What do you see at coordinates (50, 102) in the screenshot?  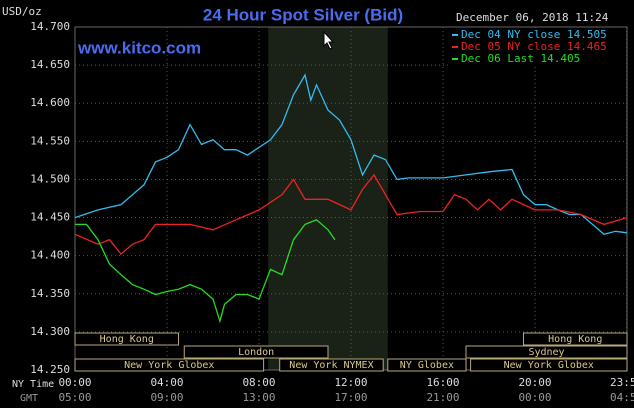 I see `y-tick-label: 14.600` at bounding box center [50, 102].